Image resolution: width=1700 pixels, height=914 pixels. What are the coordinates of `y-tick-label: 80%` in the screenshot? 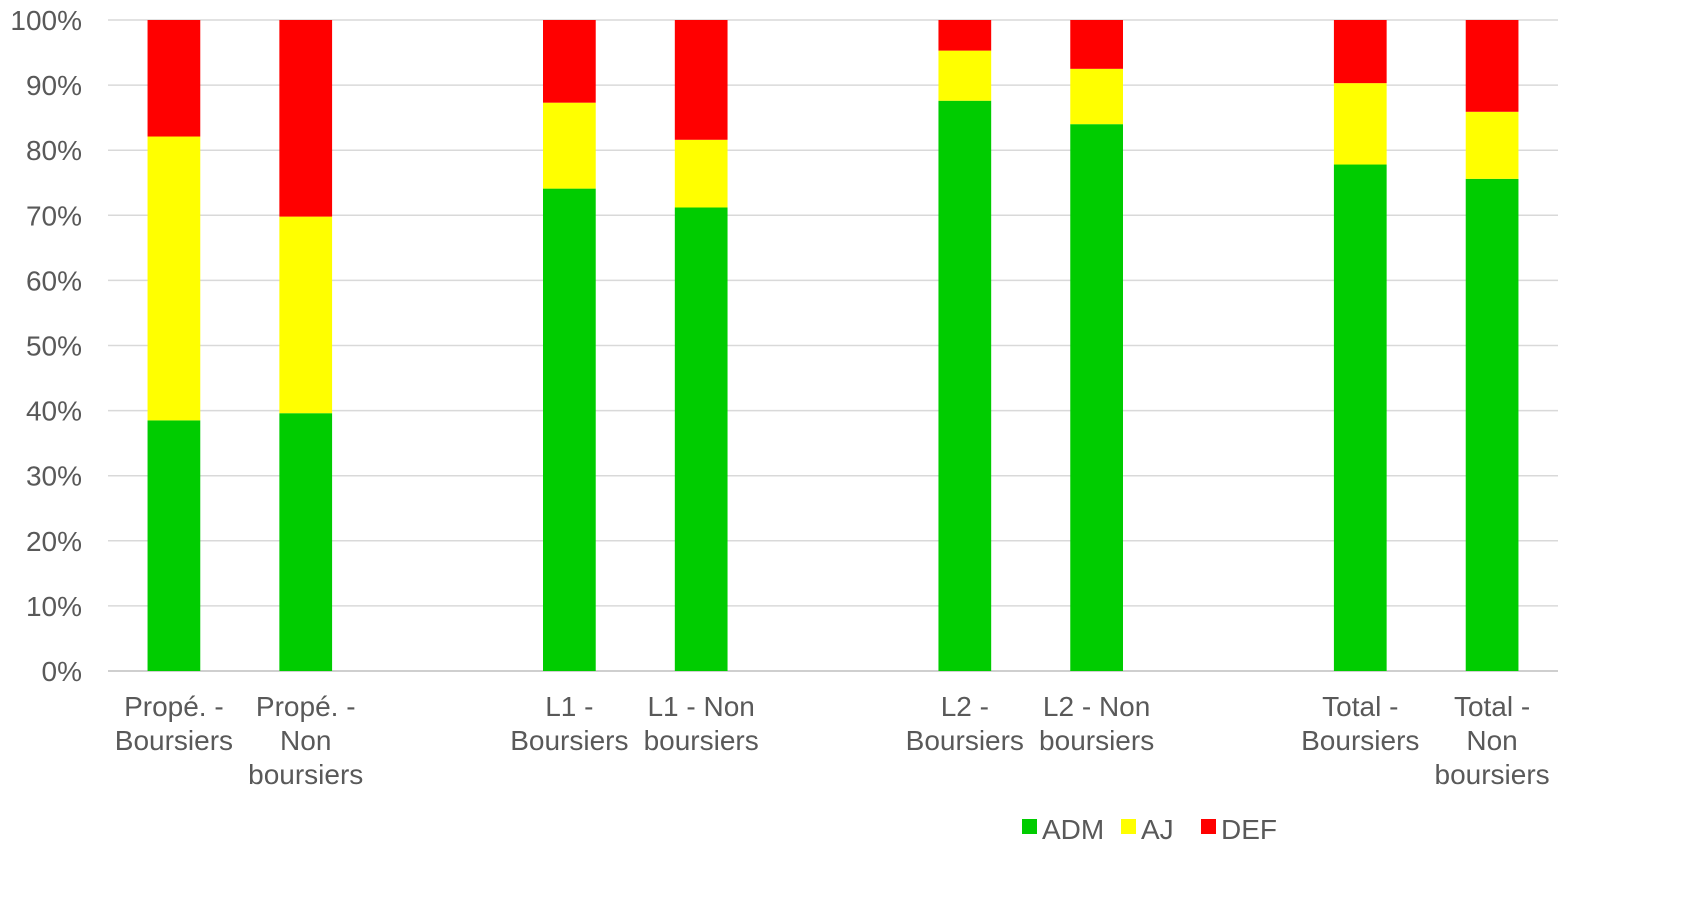 It's located at (54, 150).